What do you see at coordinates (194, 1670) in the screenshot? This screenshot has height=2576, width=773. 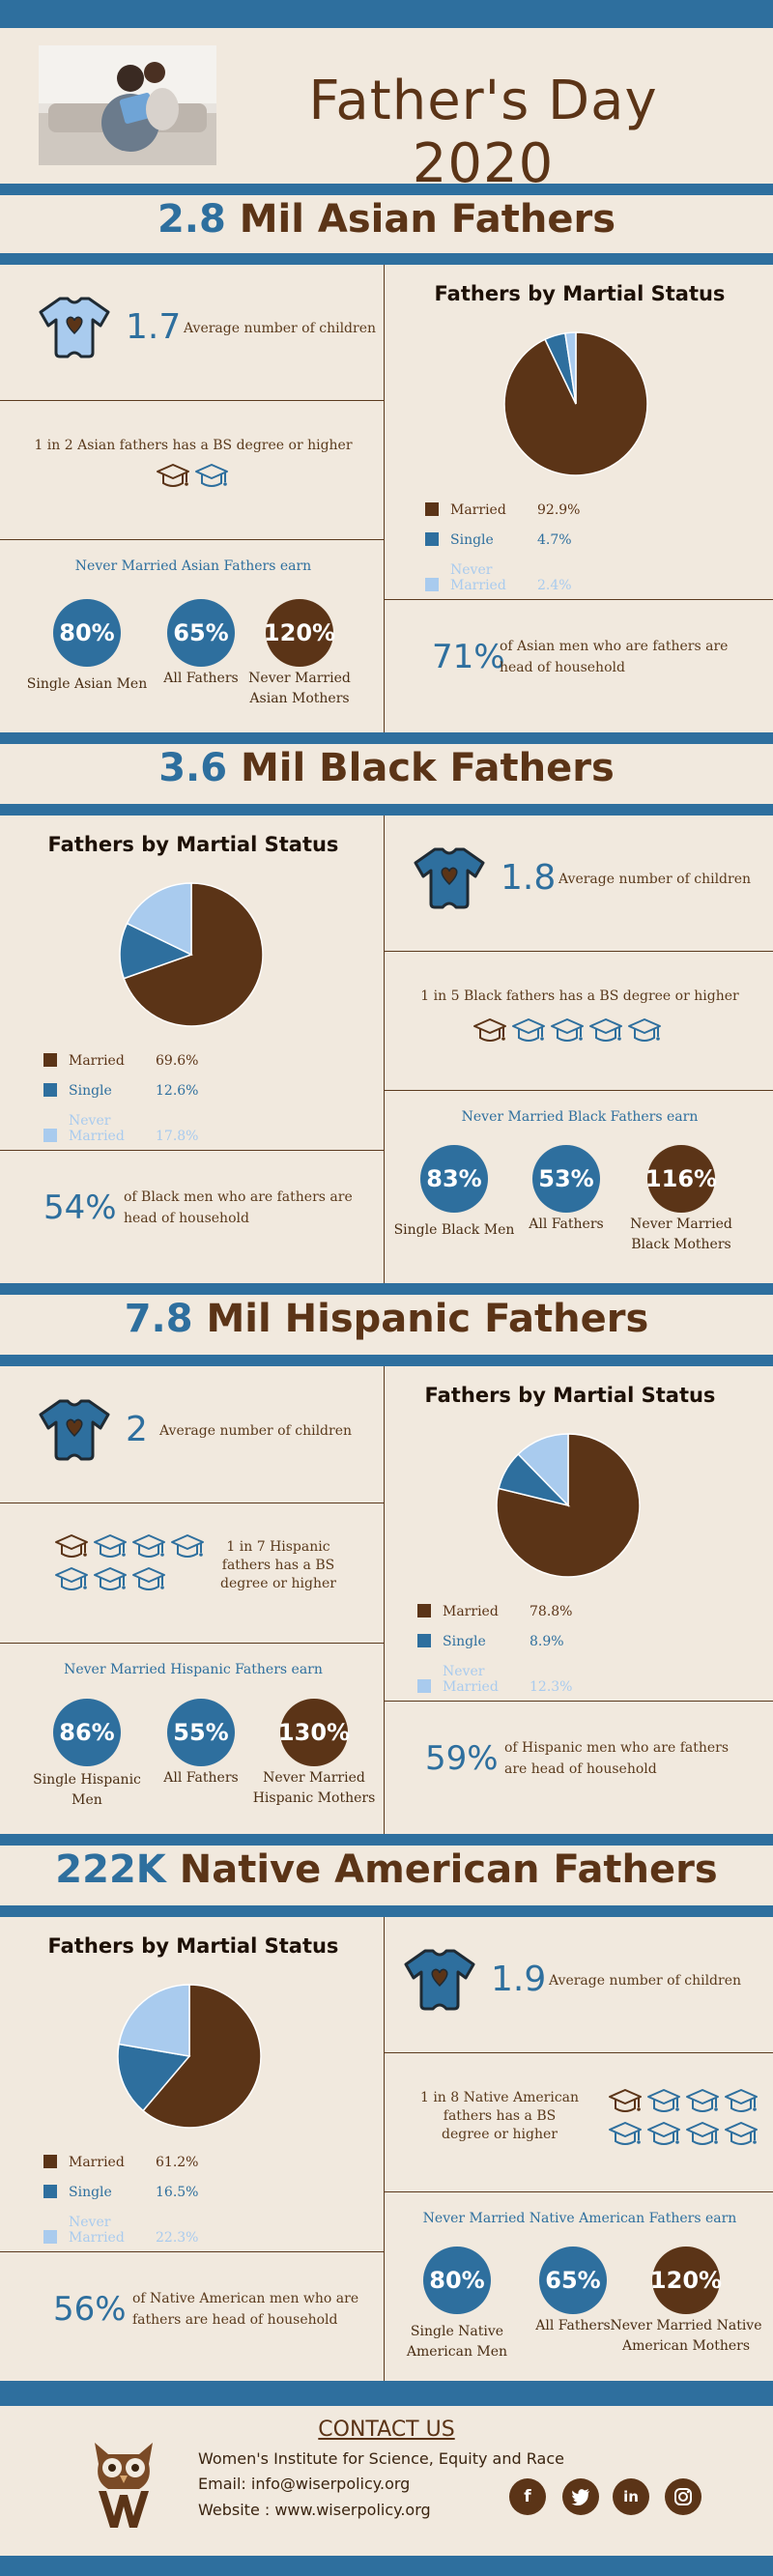 I see `earn-title: Never Married Hispanic Fathers earn` at bounding box center [194, 1670].